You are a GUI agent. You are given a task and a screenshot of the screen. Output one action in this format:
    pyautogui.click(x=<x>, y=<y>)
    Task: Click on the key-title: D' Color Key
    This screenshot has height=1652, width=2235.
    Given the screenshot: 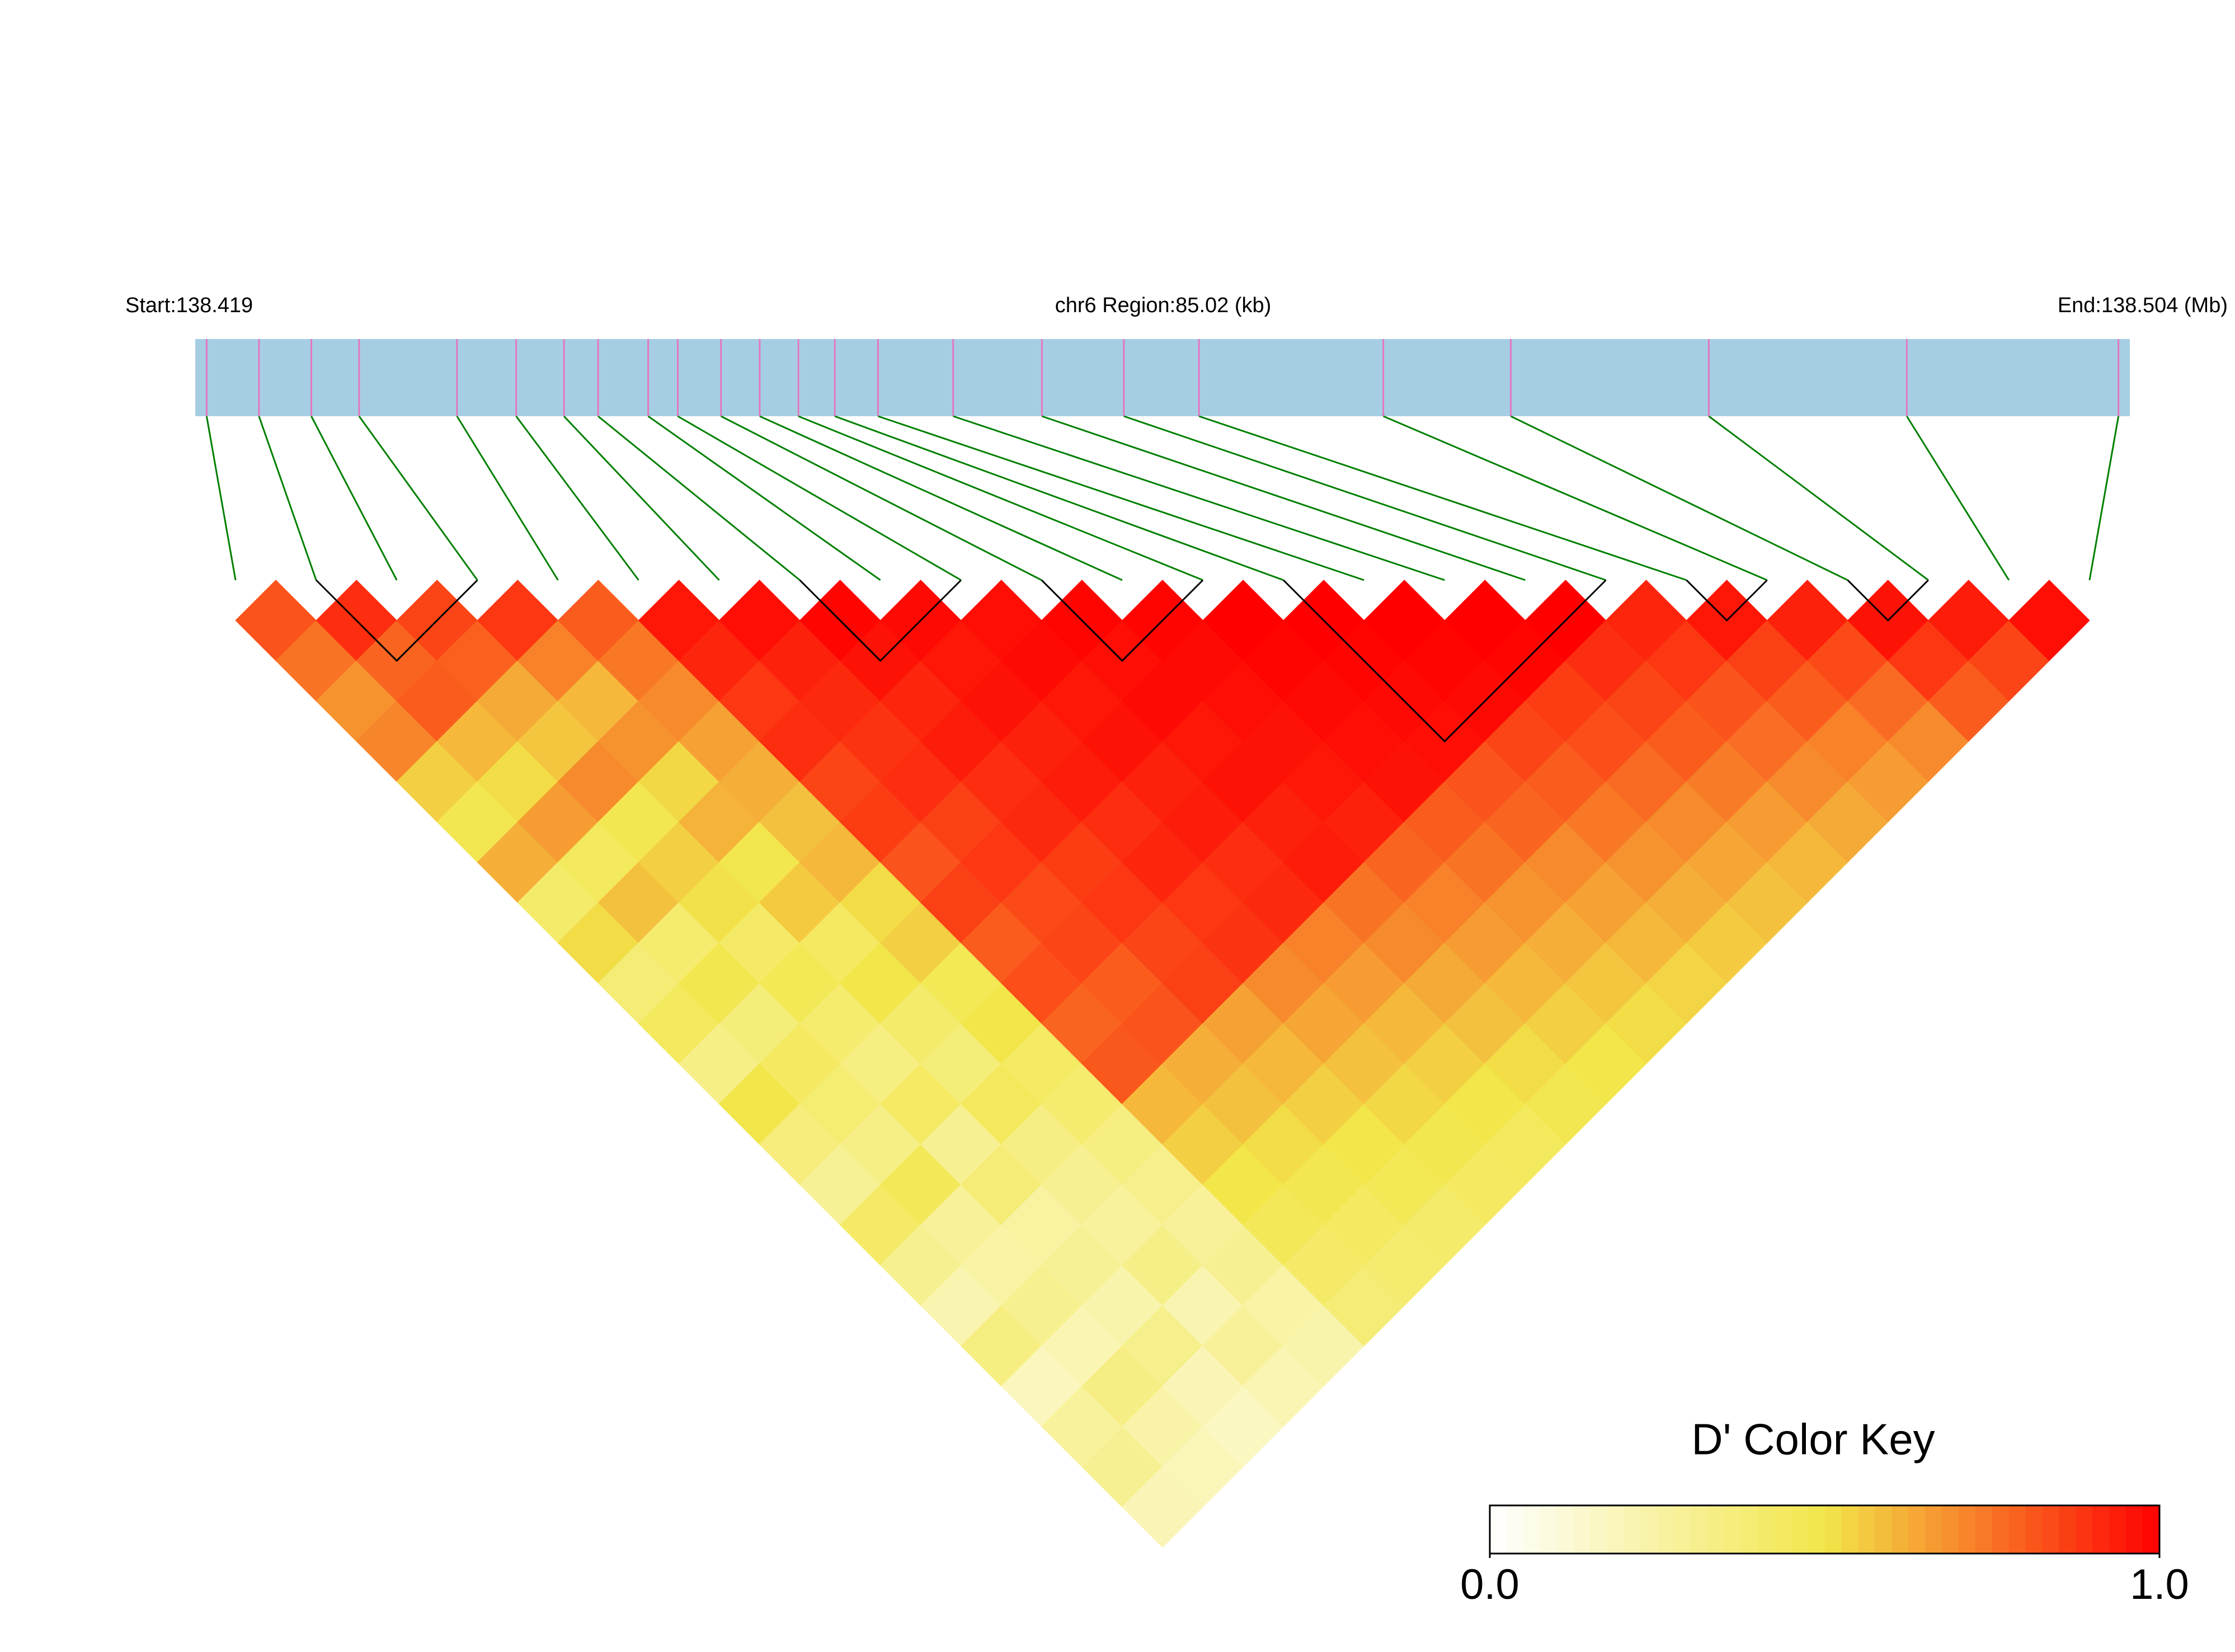 What is the action you would take?
    pyautogui.click(x=1813, y=1439)
    